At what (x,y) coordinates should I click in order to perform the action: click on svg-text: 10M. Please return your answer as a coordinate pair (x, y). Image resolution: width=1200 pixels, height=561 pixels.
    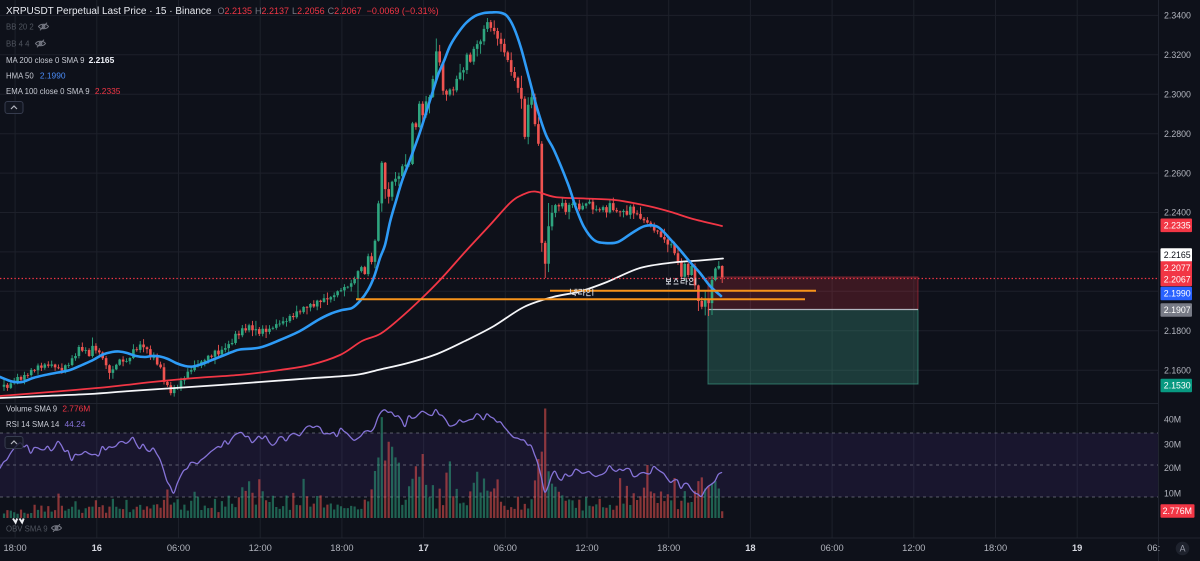
    Looking at the image, I should click on (1172, 494).